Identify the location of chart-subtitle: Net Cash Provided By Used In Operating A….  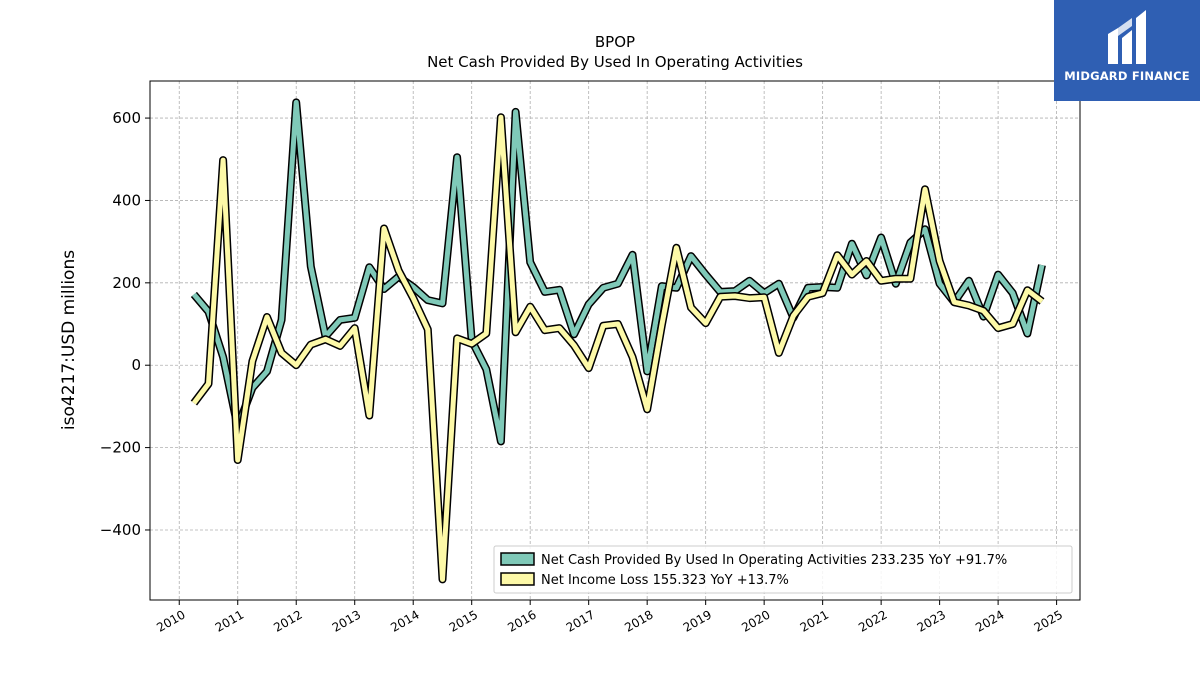
(615, 62).